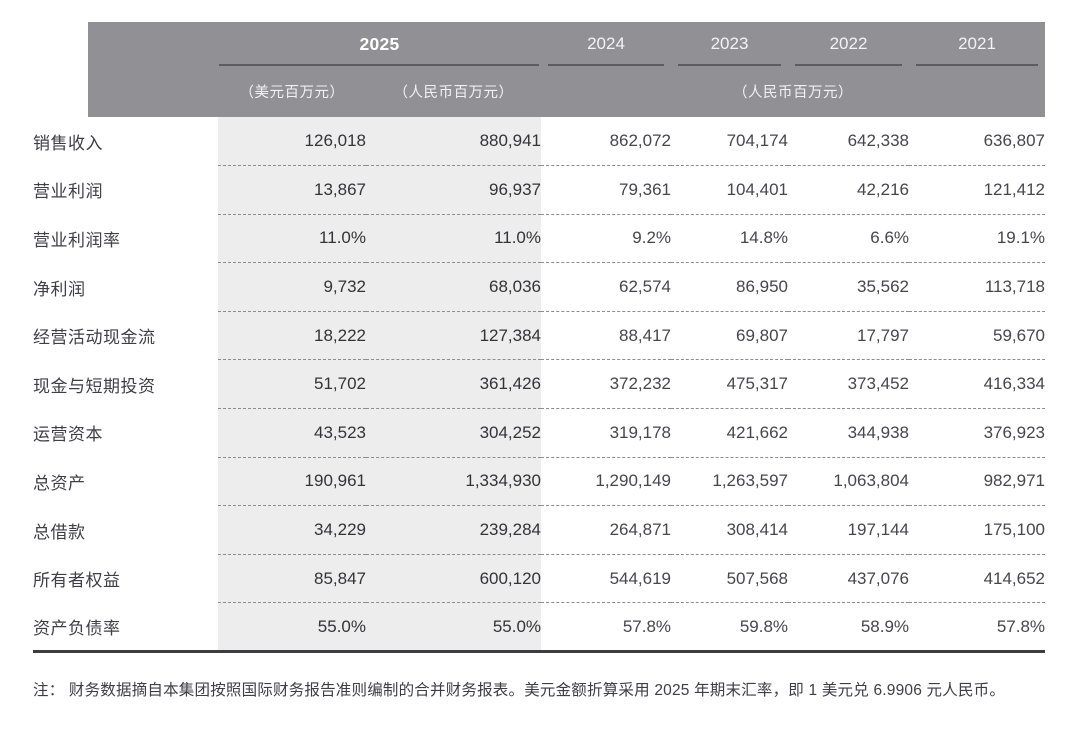  I want to click on cell-2023: 59.8%, so click(730, 628).